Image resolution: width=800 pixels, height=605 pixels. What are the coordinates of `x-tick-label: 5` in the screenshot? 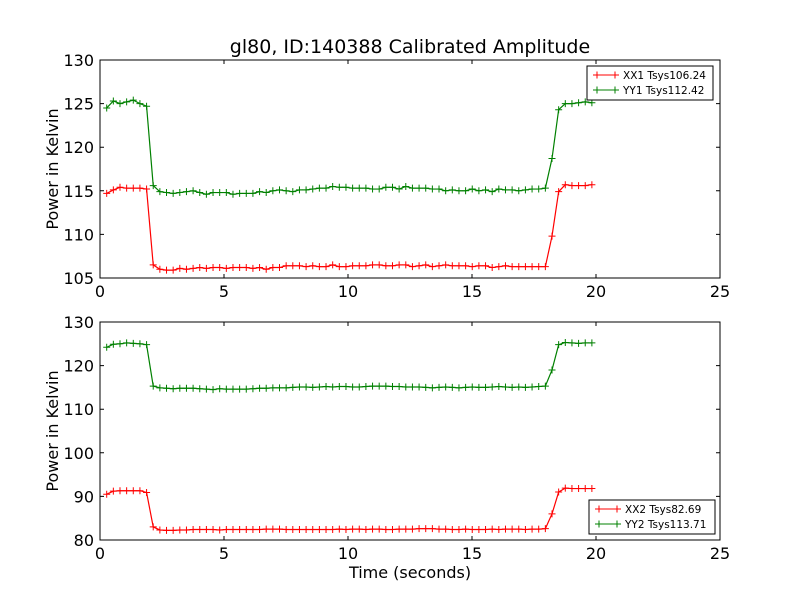 It's located at (224, 553).